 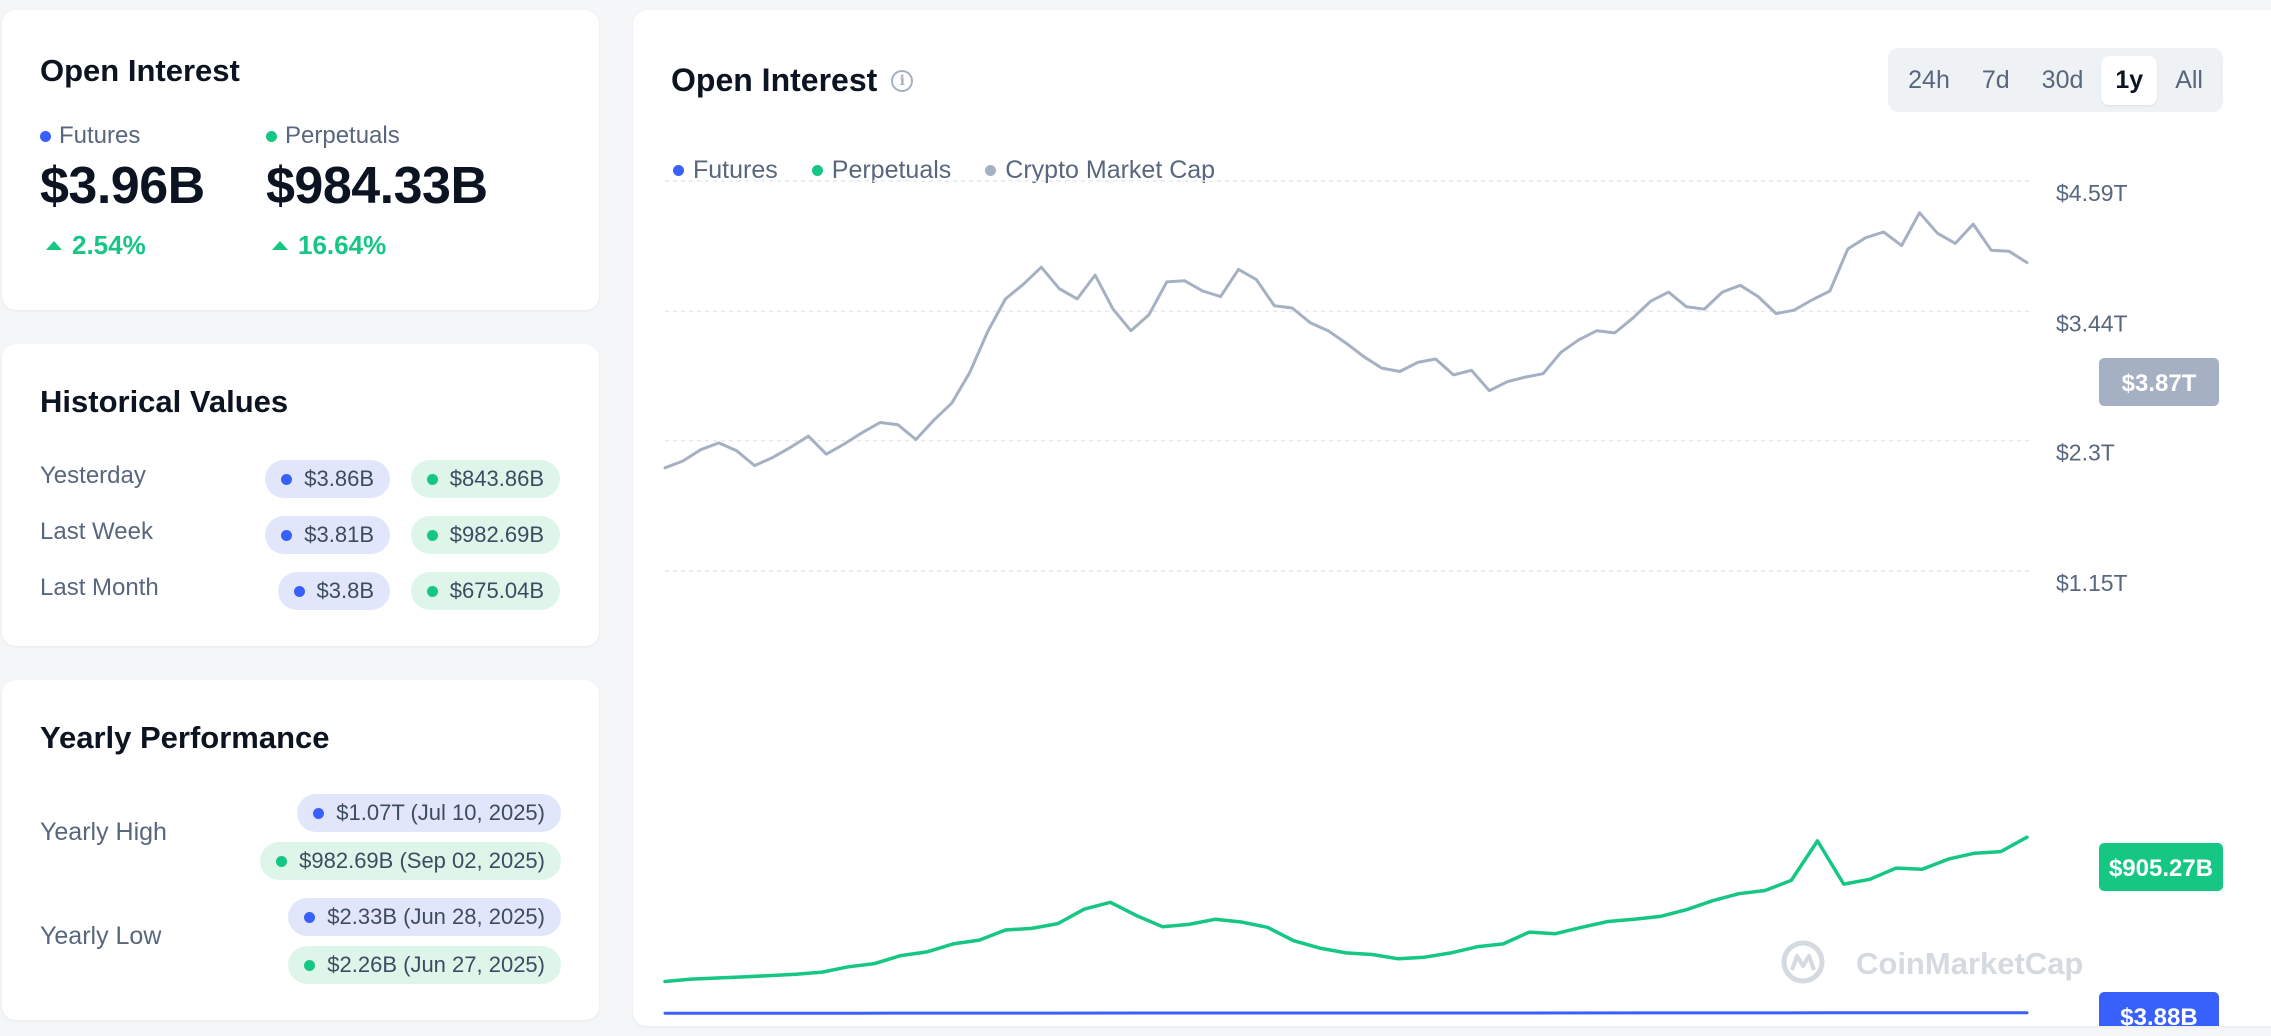 What do you see at coordinates (101, 936) in the screenshot?
I see `yearly-low-label: Yearly Low` at bounding box center [101, 936].